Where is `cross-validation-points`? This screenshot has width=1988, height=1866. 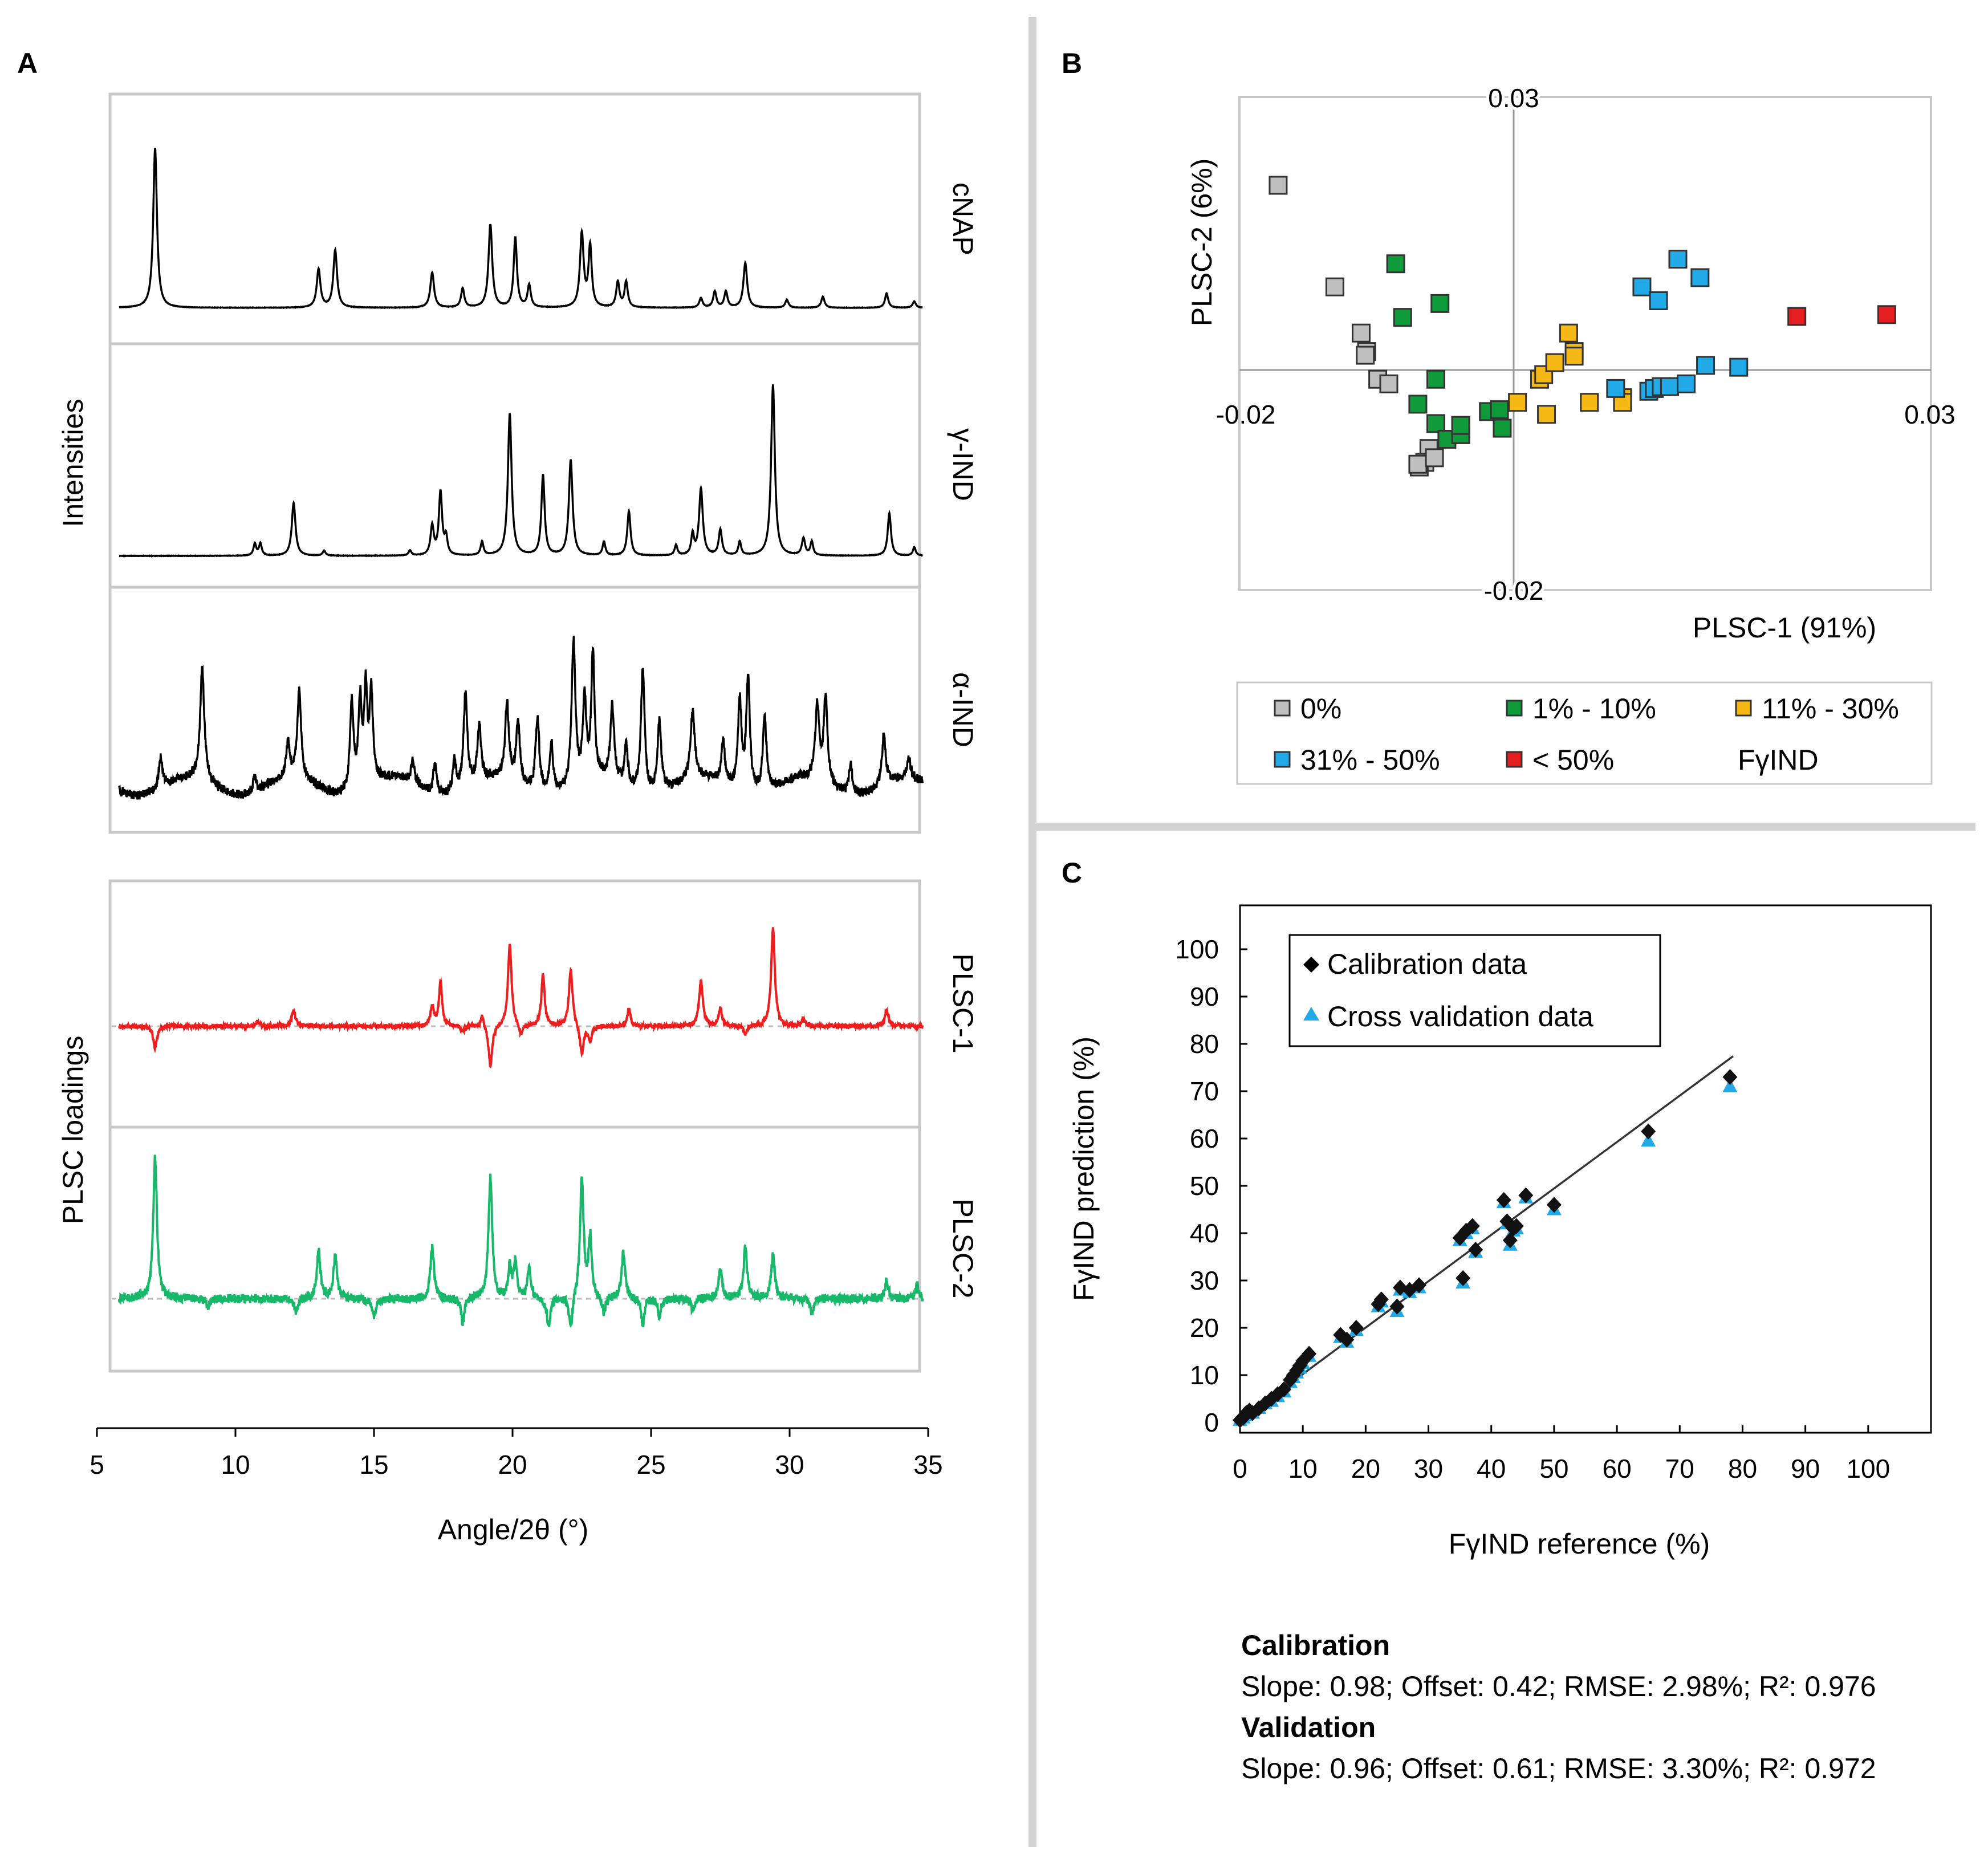
cross-validation-points is located at coordinates (1485, 1252).